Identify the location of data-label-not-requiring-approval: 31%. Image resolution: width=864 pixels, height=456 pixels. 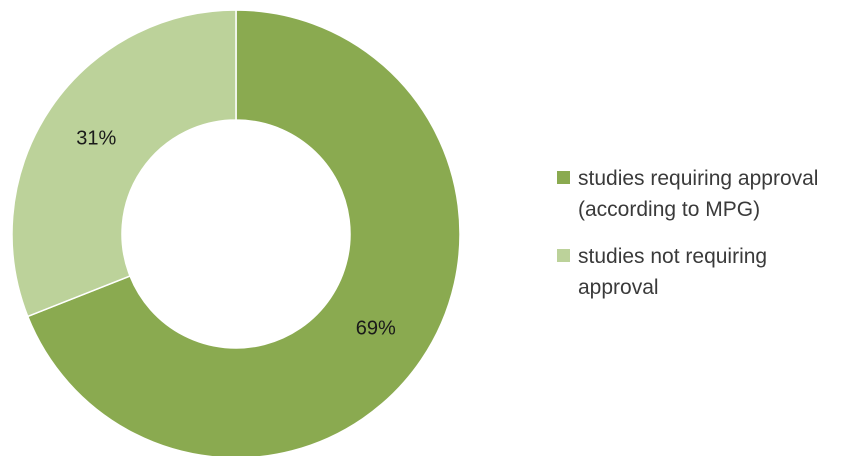
(96, 138).